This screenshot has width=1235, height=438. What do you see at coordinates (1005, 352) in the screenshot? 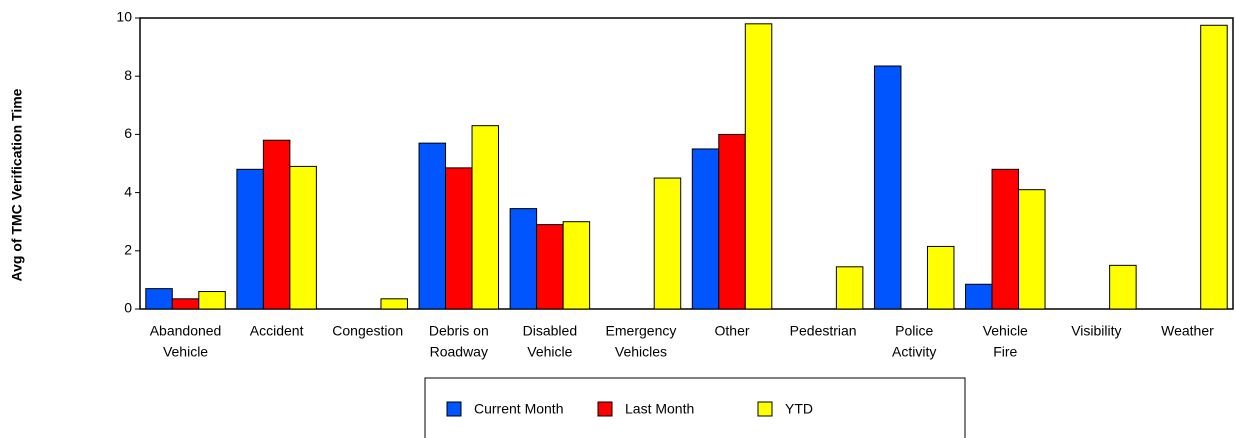
I see `x-tick-label: Fire` at bounding box center [1005, 352].